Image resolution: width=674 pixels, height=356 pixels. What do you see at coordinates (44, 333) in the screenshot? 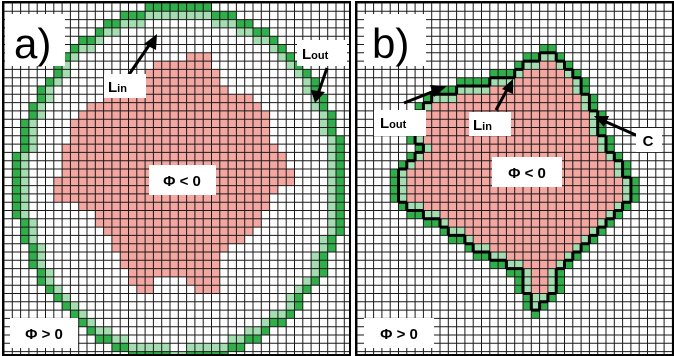
I see `panel-a-exterior-box` at bounding box center [44, 333].